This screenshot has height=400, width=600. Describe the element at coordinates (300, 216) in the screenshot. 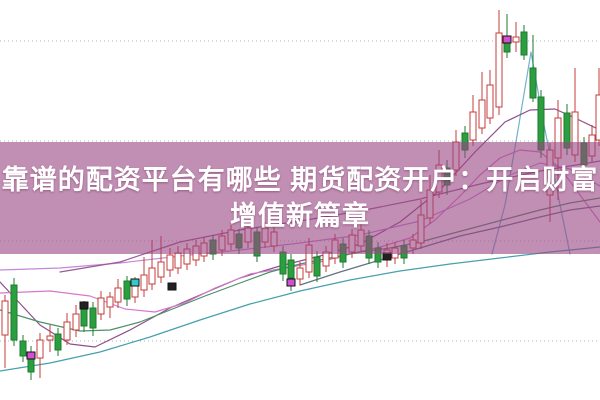

I see `headline-line-2: 增值新篇章` at that location.